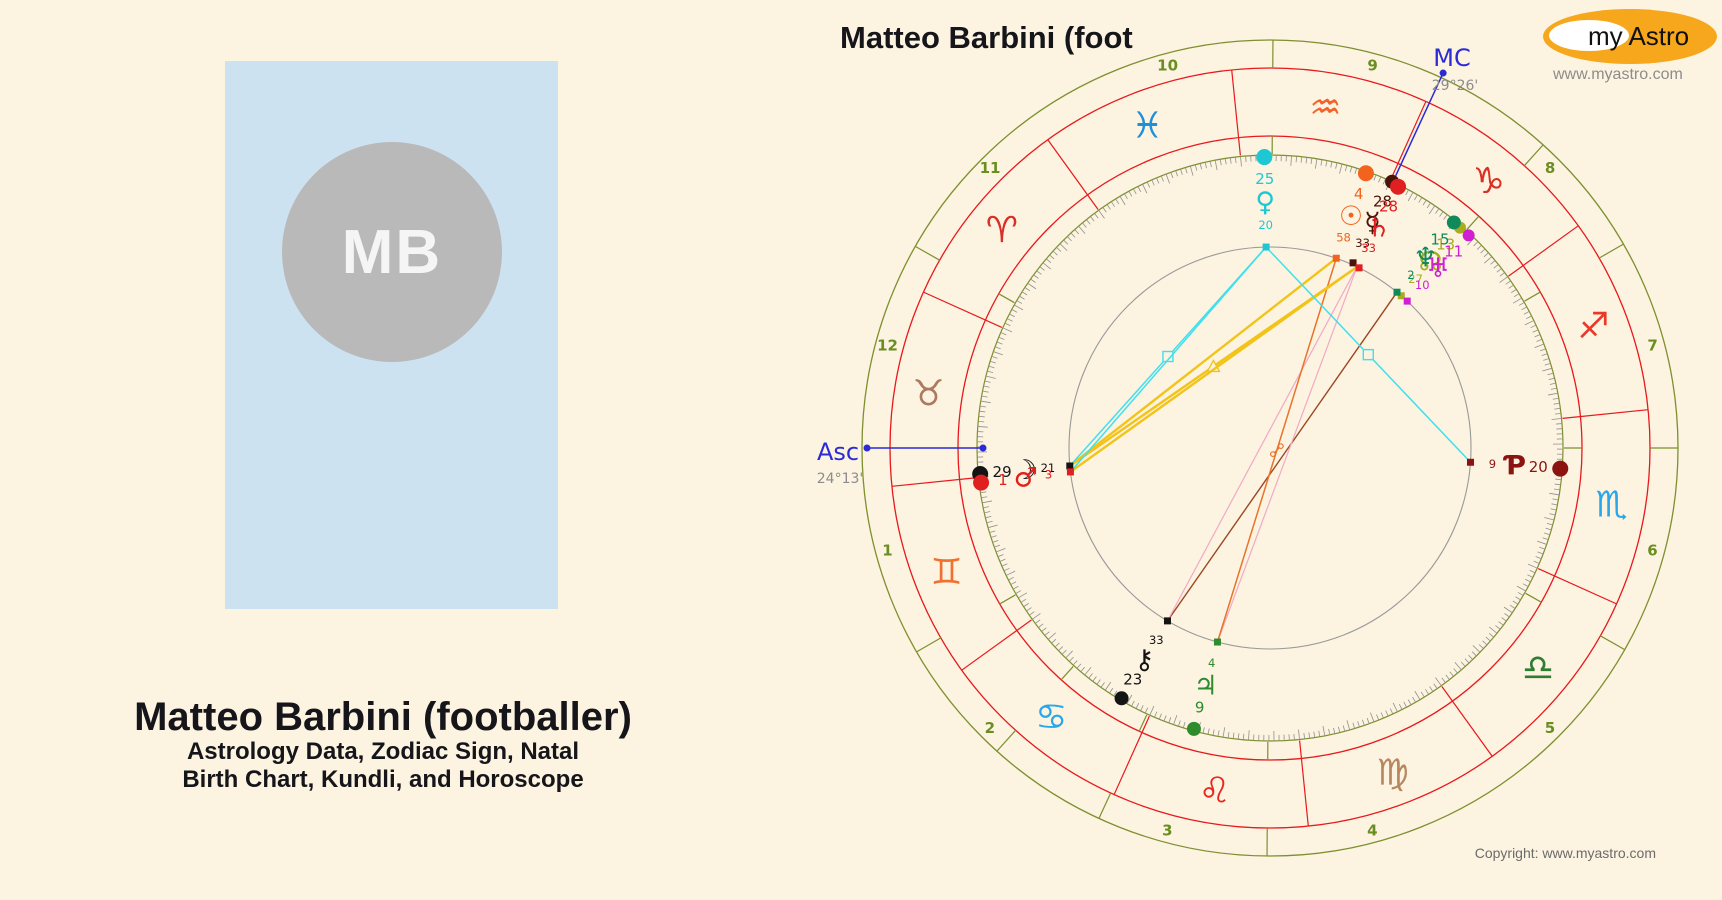 This screenshot has height=900, width=1722. I want to click on profile-title: Matteo Barbini (footballer), so click(383, 717).